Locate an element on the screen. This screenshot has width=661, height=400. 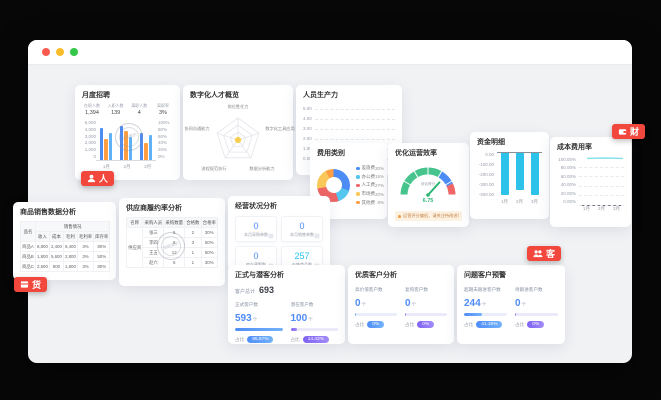
summary-value: 693 is located at coordinates (267, 290).